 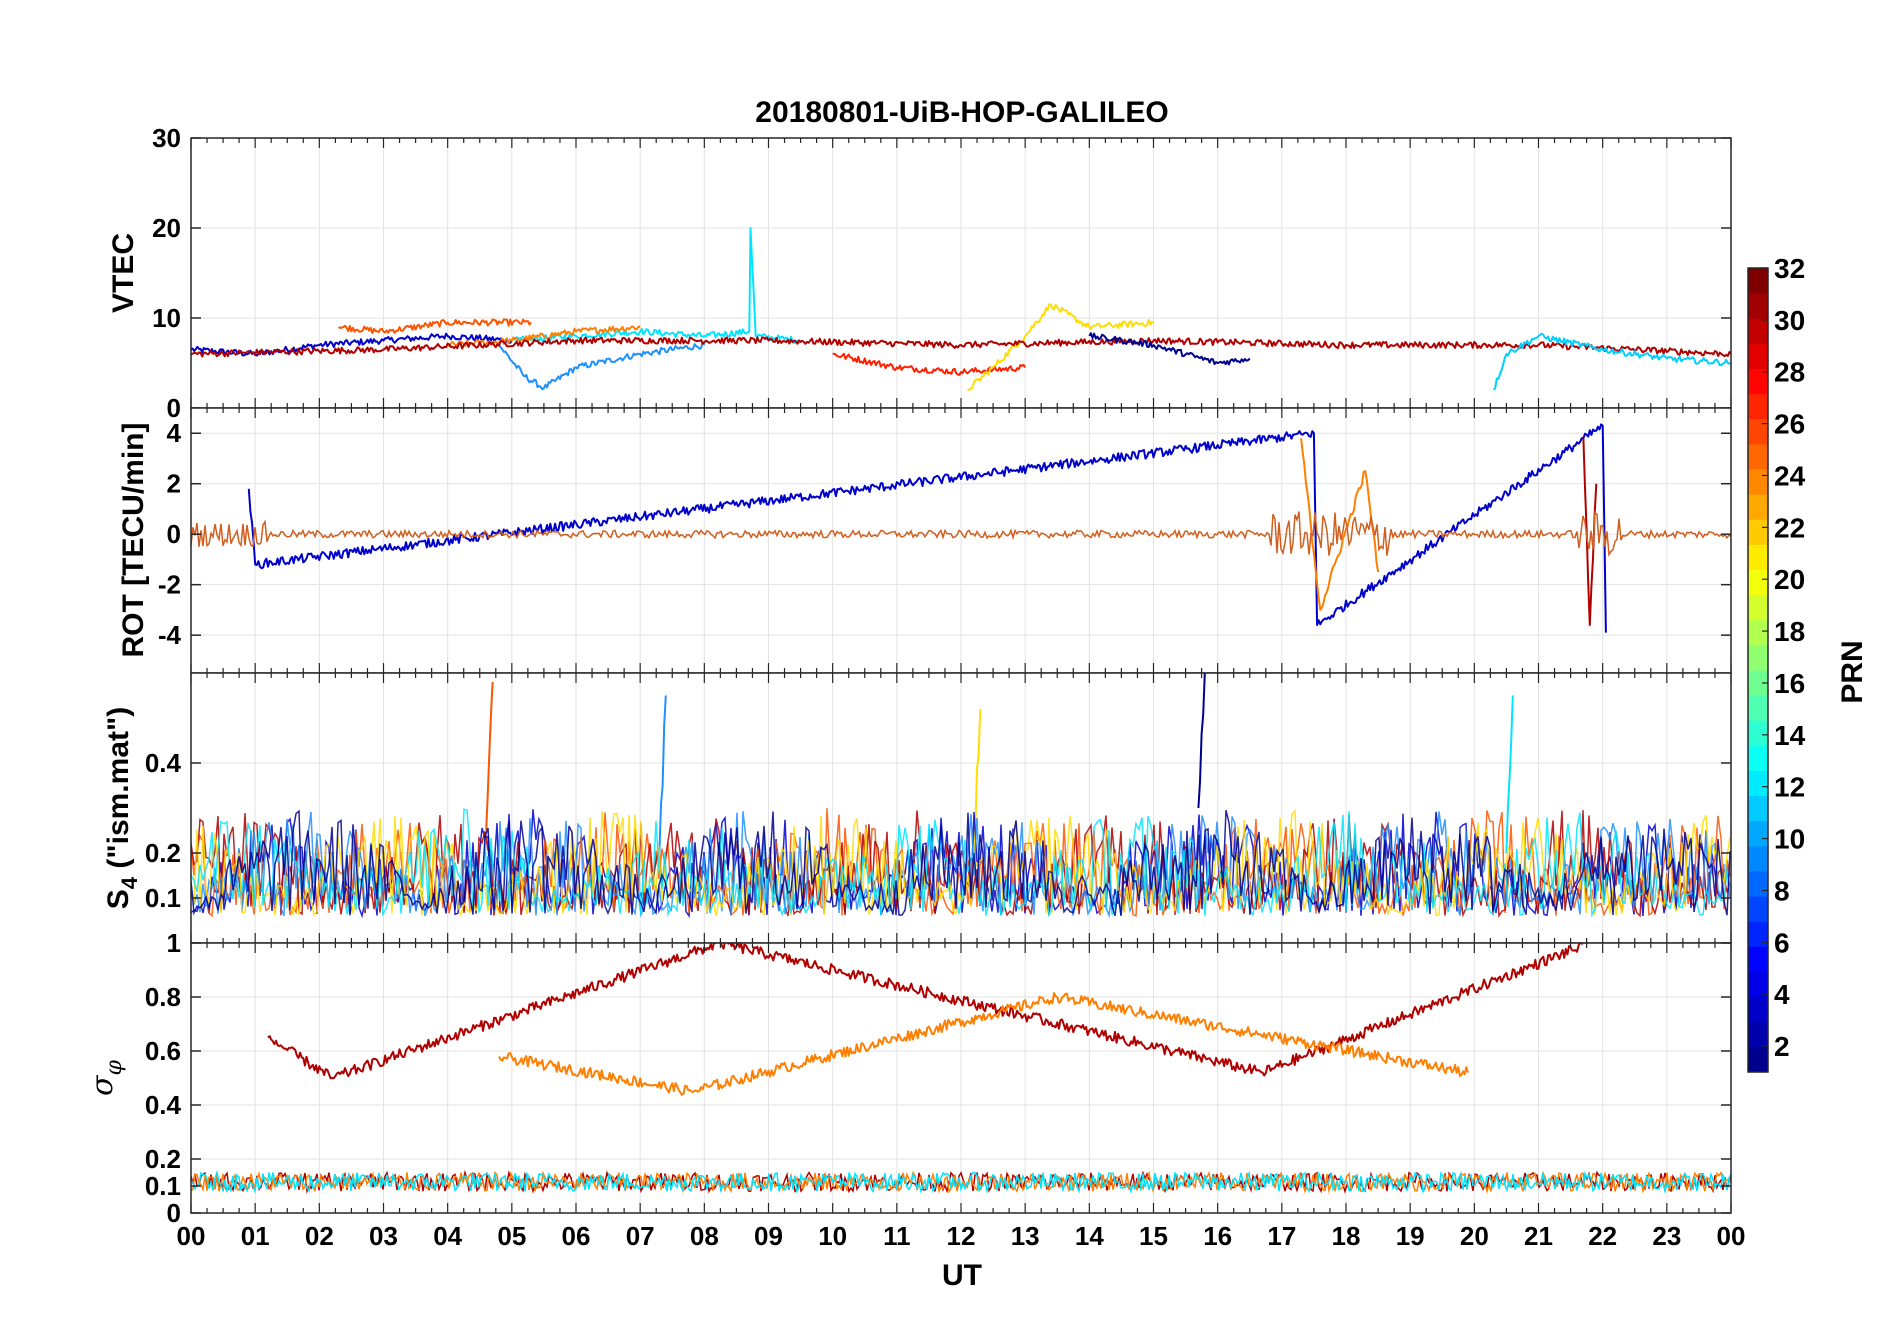 What do you see at coordinates (255, 1236) in the screenshot?
I see `x-tick-label: 01` at bounding box center [255, 1236].